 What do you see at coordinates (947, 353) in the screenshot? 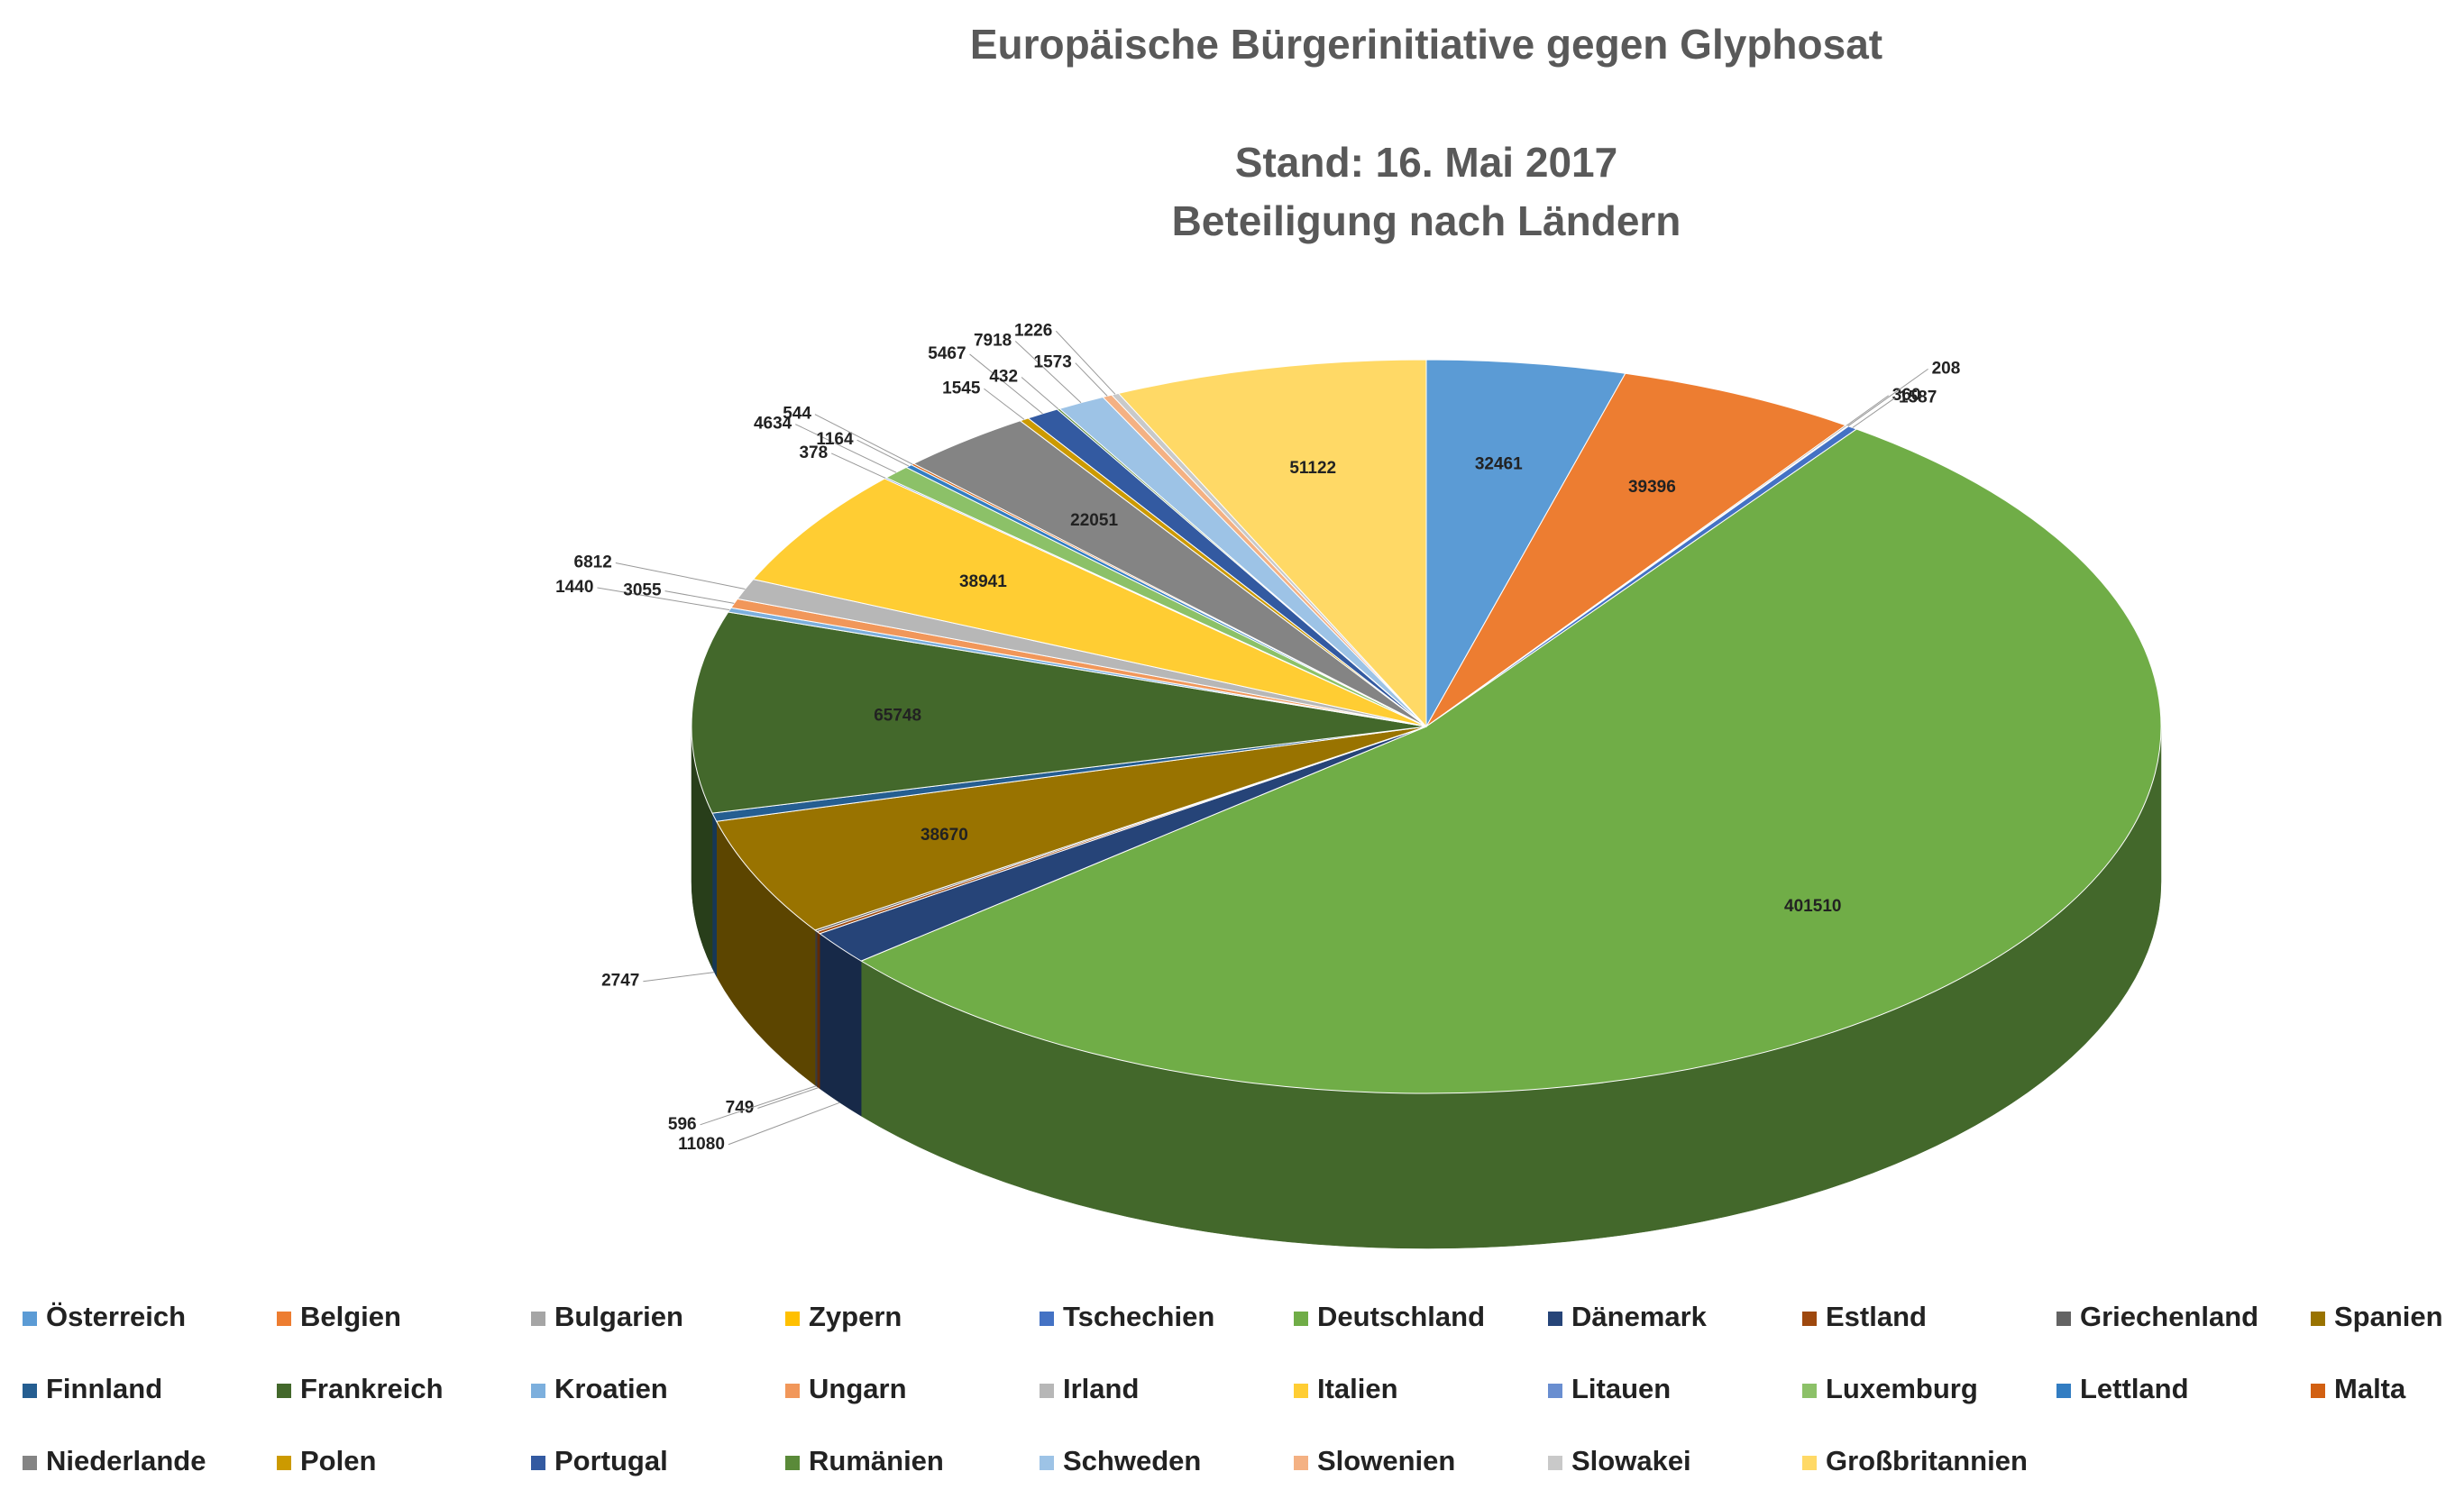
I see `data-label: 5467` at bounding box center [947, 353].